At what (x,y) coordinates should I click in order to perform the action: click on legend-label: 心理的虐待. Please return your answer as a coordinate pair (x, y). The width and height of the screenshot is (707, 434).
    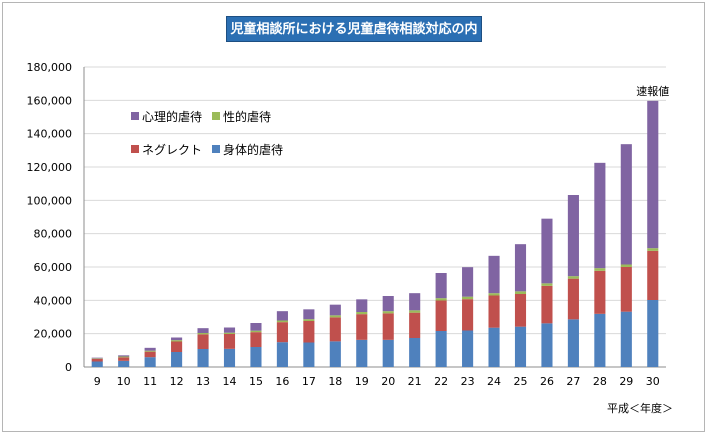
    Looking at the image, I should click on (172, 116).